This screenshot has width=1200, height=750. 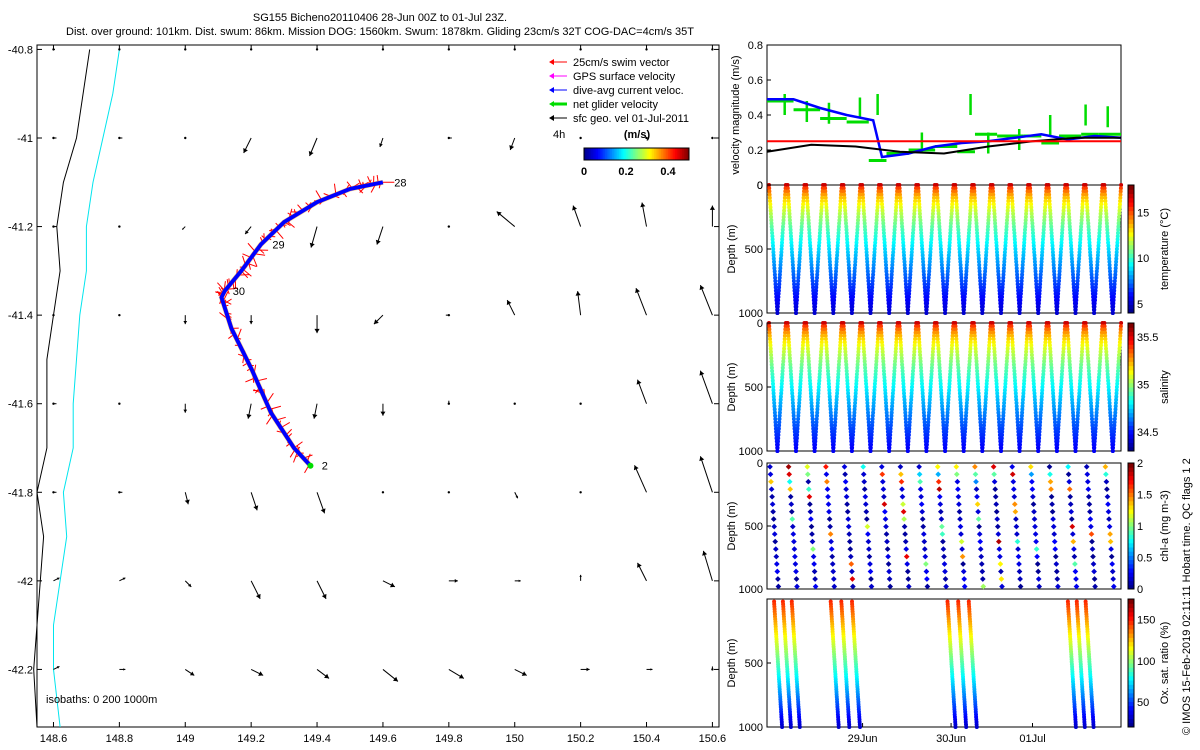 I want to click on y-tick-label: 500, so click(x=754, y=388).